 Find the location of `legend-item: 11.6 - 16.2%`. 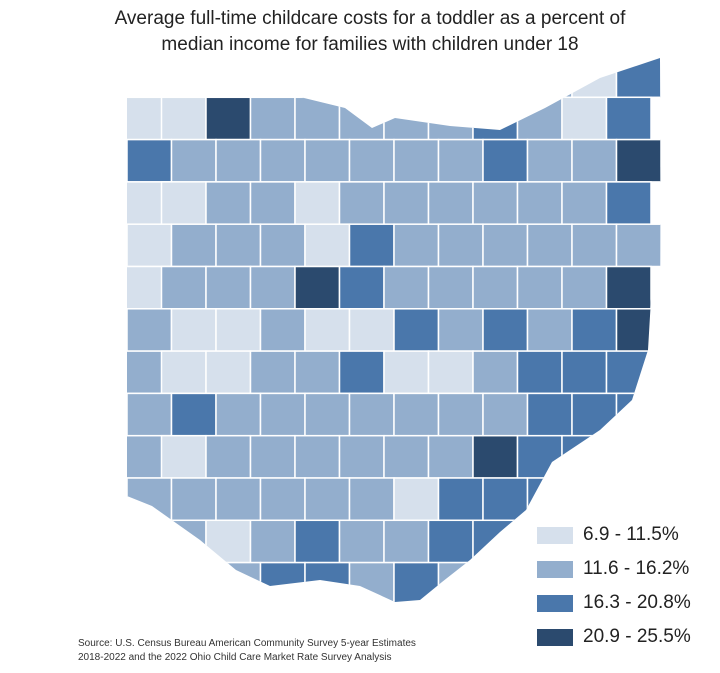

legend-item: 11.6 - 16.2% is located at coordinates (614, 569).